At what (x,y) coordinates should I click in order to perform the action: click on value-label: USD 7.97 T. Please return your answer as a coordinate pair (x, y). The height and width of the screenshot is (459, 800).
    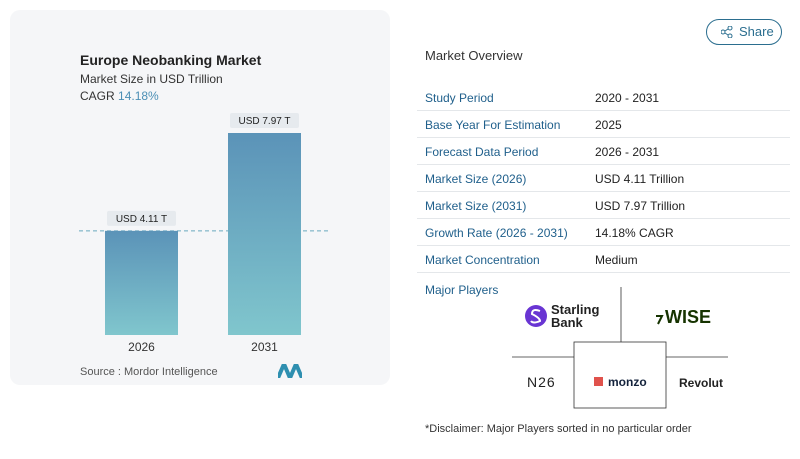
    Looking at the image, I should click on (264, 121).